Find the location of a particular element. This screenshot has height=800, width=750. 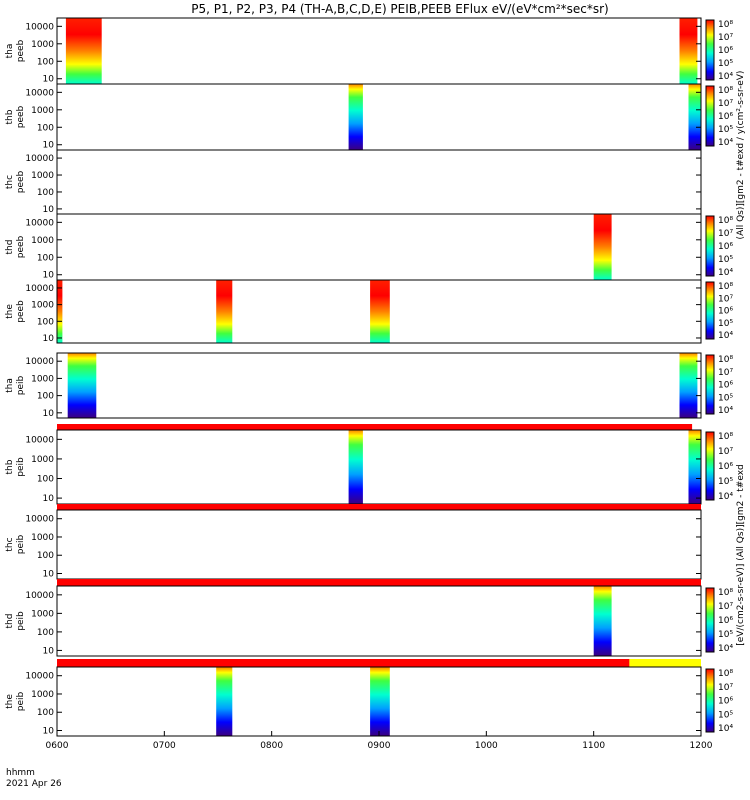

panel-tha_peib: 10000 1000 100 10 tha peib 10⁸ 10⁷ 10⁶ 10⁵ 10⁴ is located at coordinates (369, 391).